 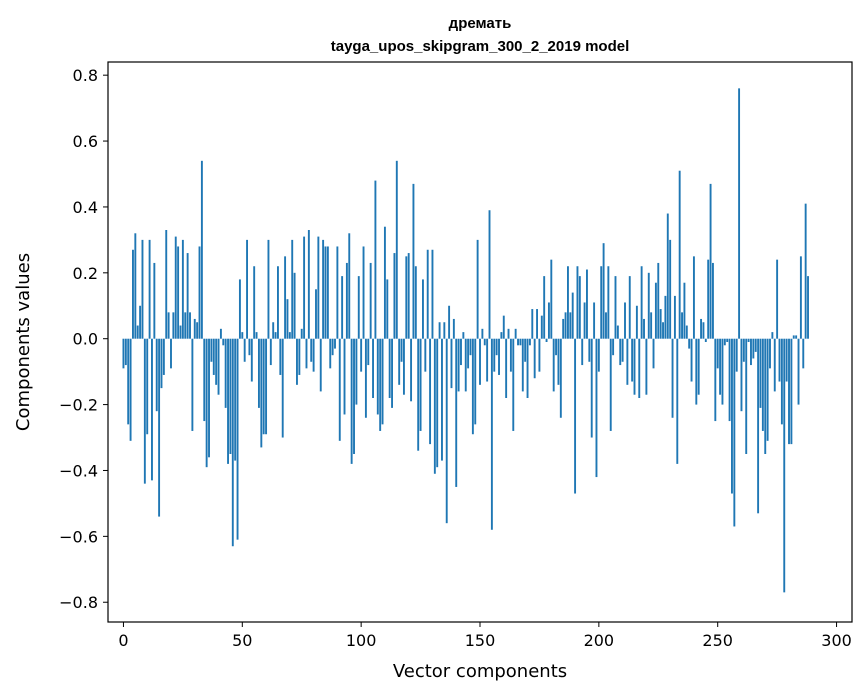 I want to click on x-tick-label-5: 250, so click(x=717, y=640).